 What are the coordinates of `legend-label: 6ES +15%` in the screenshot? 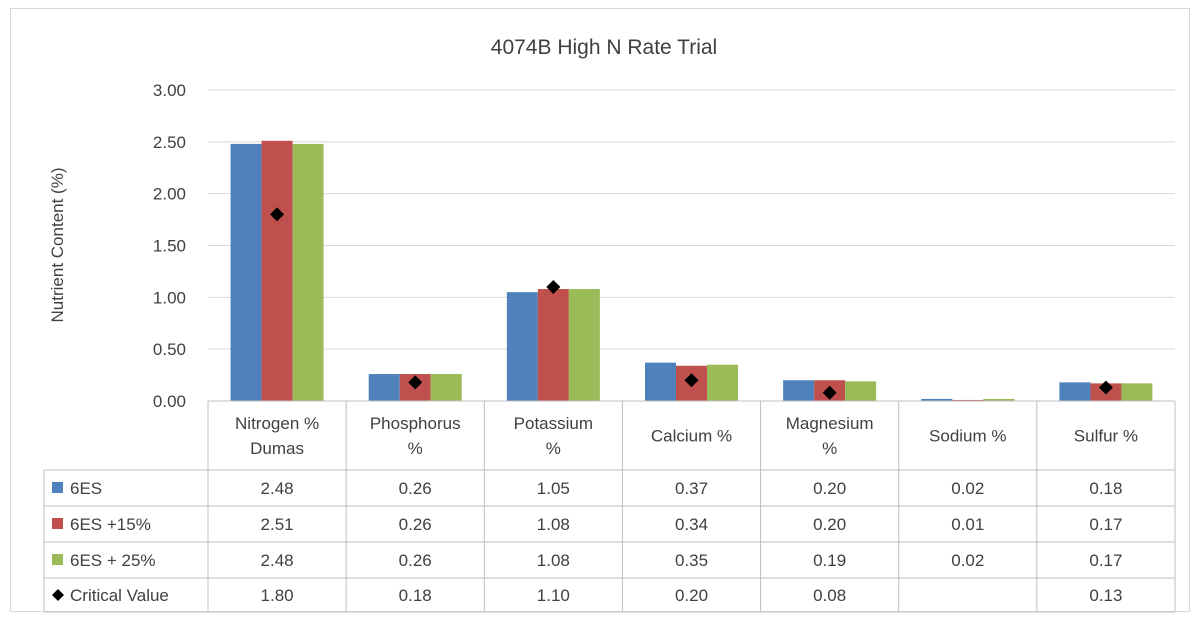 It's located at (110, 524).